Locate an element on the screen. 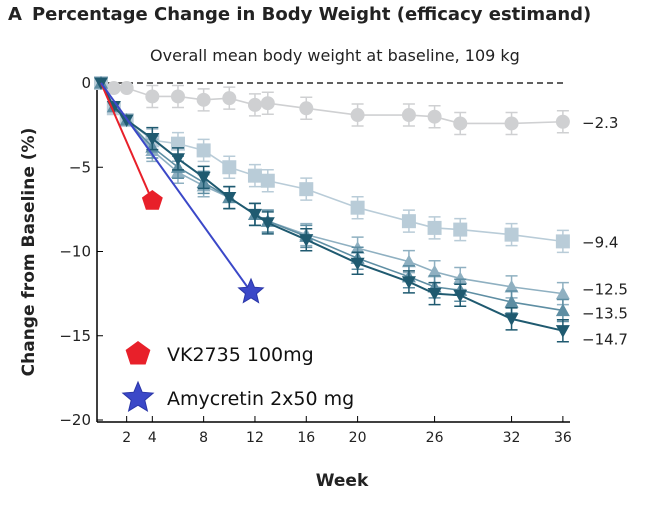 Image resolution: width=658 pixels, height=506 pixels. legend-label: VK2735 100mg is located at coordinates (240, 355).